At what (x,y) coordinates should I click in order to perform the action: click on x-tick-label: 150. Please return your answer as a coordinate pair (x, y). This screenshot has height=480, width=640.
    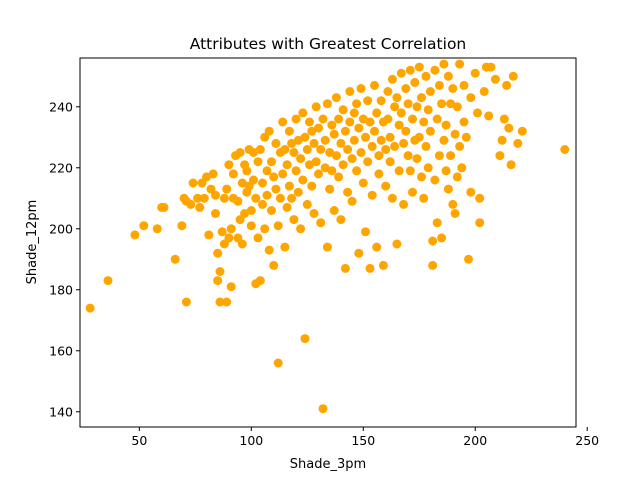
    Looking at the image, I should click on (363, 440).